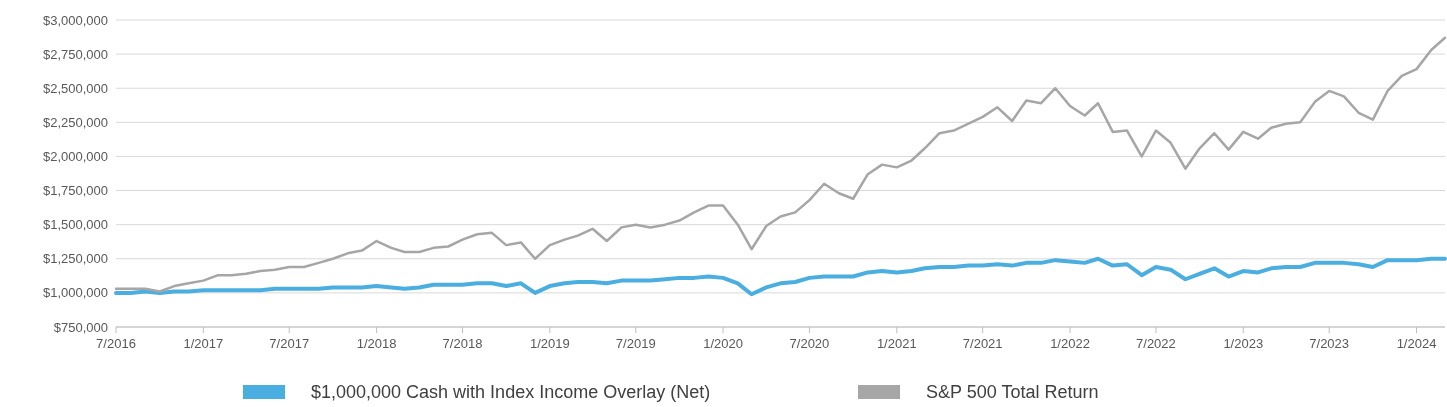 The image size is (1447, 407). I want to click on x-tick-label: 1/2021, so click(896, 343).